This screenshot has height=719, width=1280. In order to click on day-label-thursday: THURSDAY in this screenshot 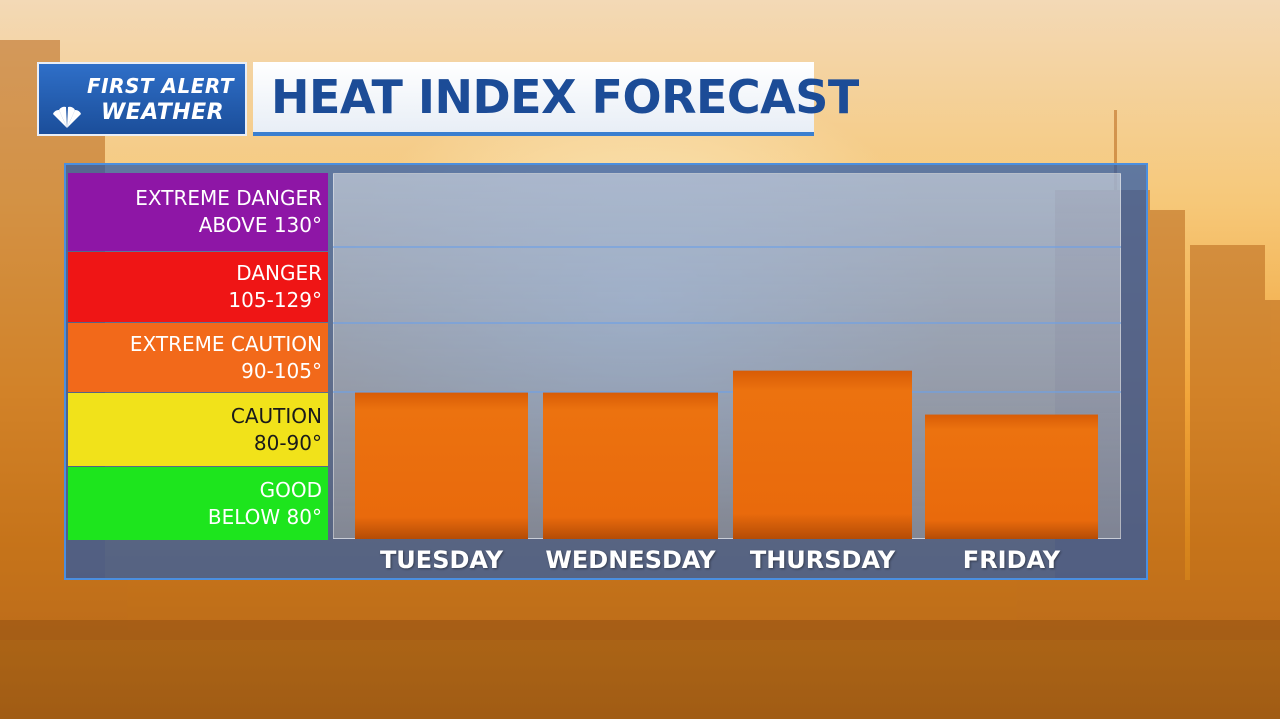, I will do `click(822, 560)`.